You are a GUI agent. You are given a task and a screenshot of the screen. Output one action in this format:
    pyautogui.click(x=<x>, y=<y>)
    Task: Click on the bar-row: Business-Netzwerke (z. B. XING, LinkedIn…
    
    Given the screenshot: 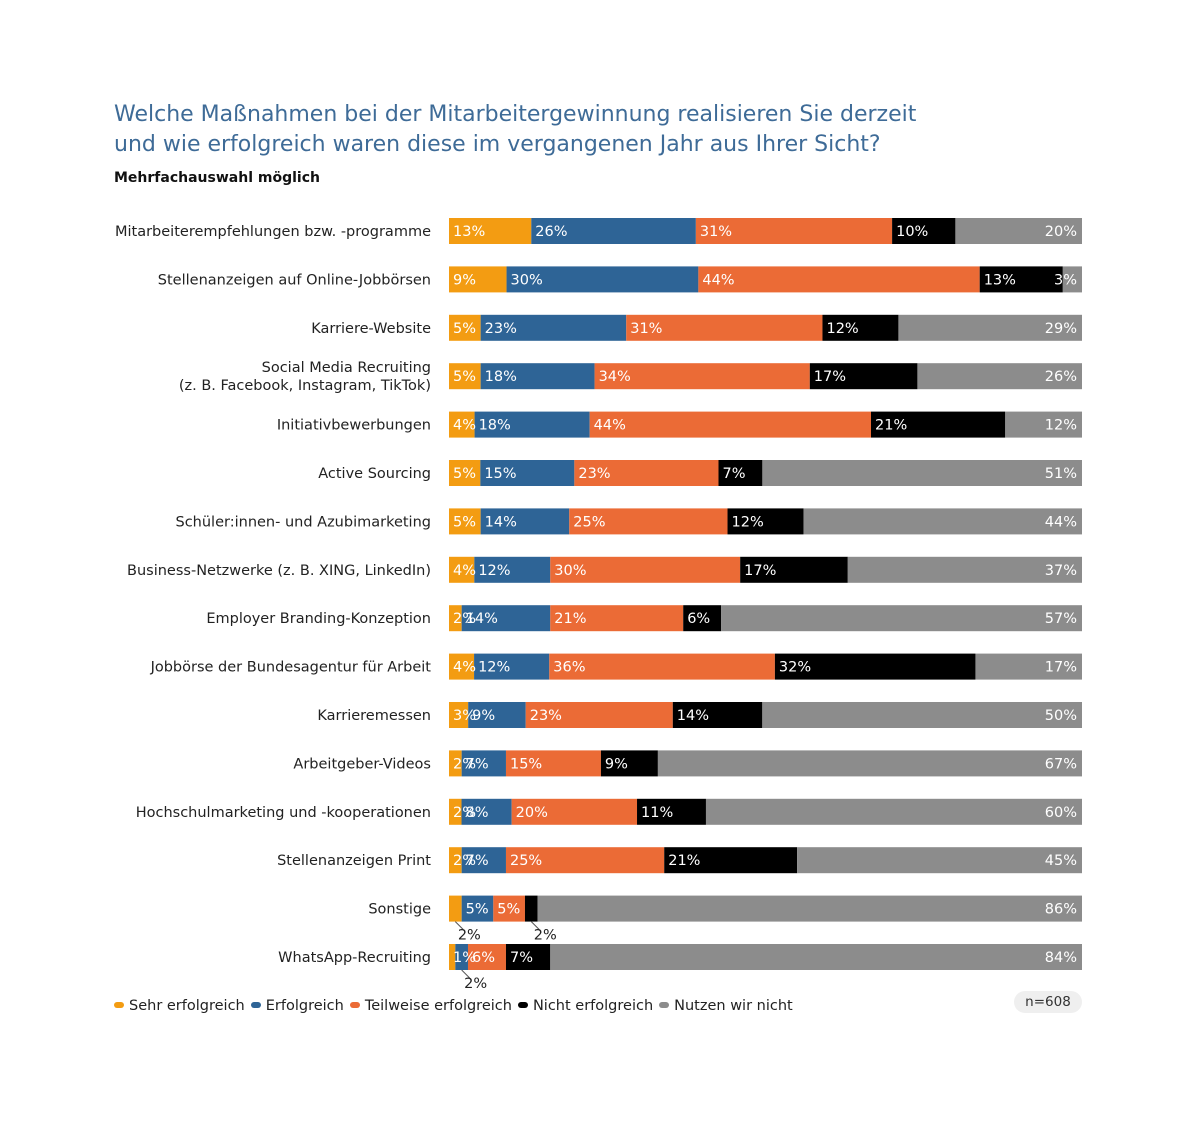 What is the action you would take?
    pyautogui.click(x=604, y=569)
    